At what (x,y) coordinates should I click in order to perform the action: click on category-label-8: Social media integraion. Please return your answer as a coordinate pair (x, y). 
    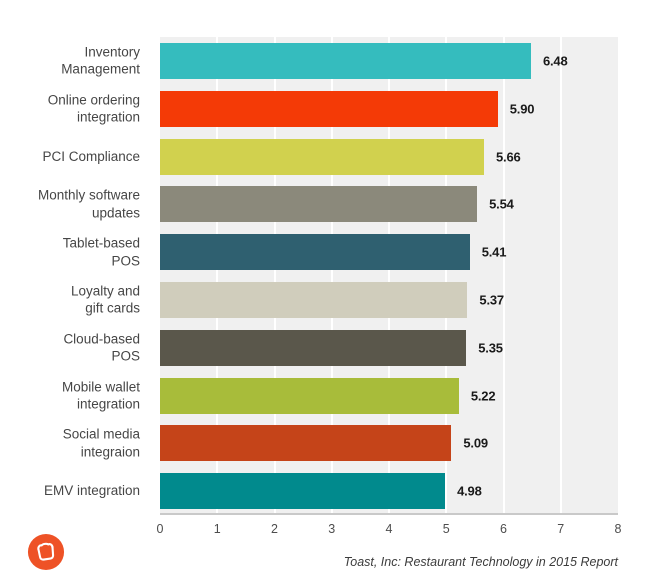
    Looking at the image, I should click on (101, 443).